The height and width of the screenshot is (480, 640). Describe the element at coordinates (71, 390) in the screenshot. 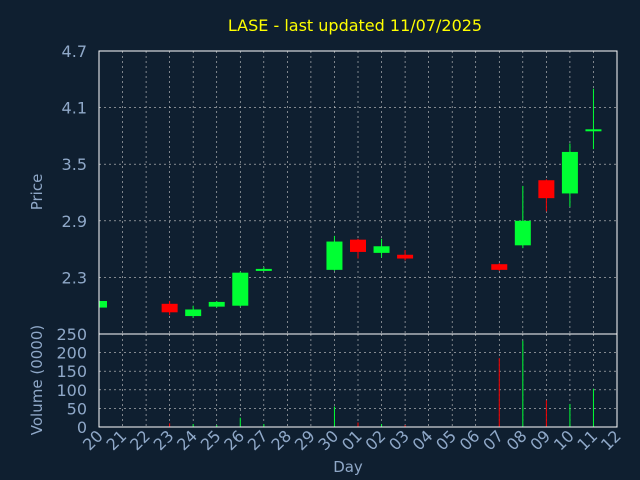

I see `volume-tick-label: 100` at that location.